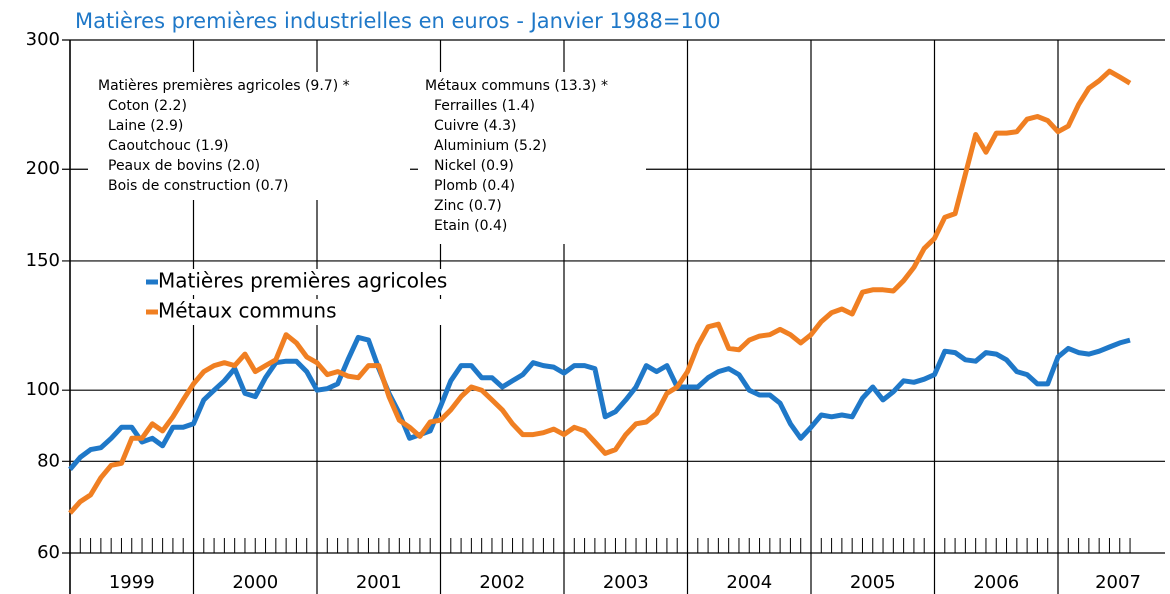 This screenshot has height=594, width=1170. What do you see at coordinates (470, 226) in the screenshot?
I see `annotation-item: Etain (0.4)` at bounding box center [470, 226].